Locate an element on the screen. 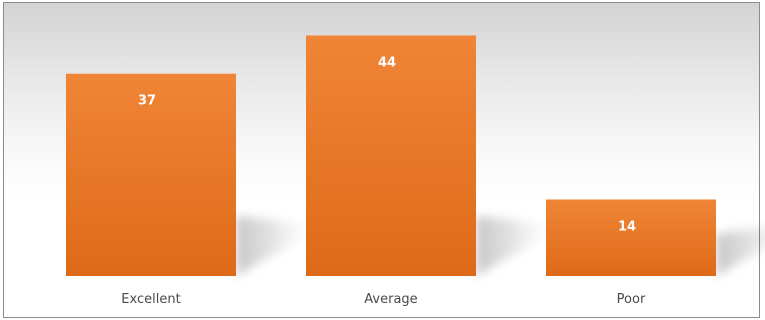  bar-excellent is located at coordinates (151, 174).